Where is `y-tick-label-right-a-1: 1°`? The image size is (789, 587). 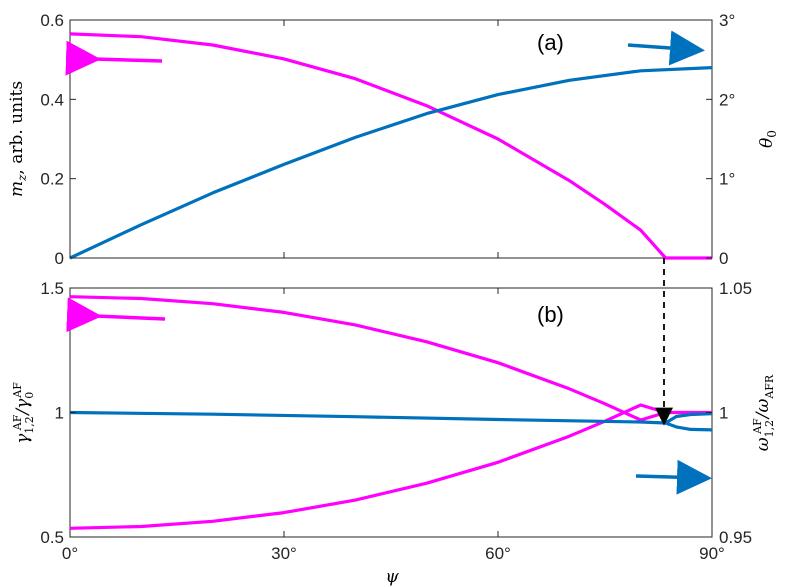
y-tick-label-right-a-1: 1° is located at coordinates (727, 179).